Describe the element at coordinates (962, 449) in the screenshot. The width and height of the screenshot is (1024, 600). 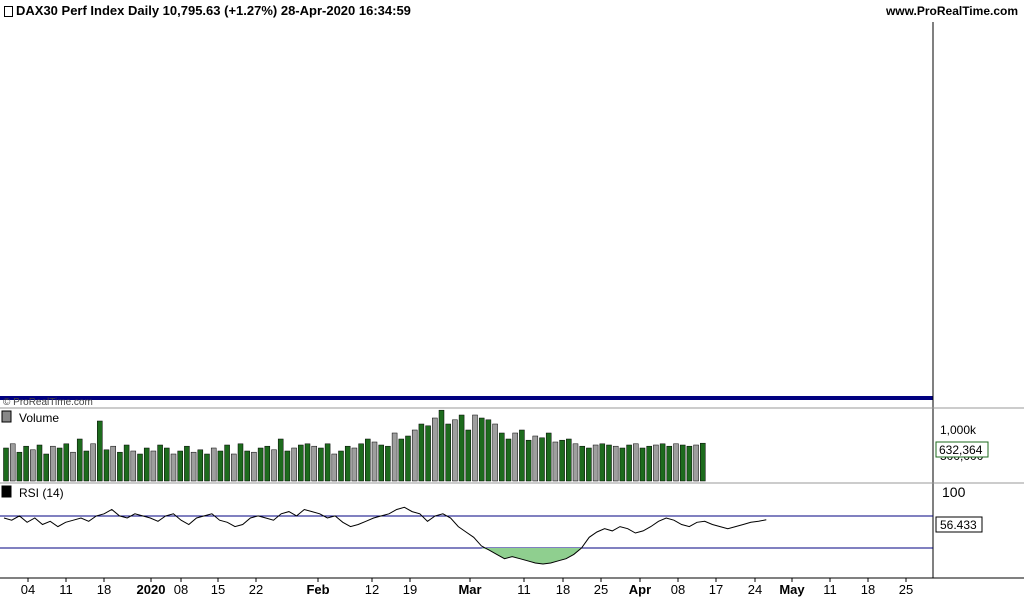
I see `volume-tag` at that location.